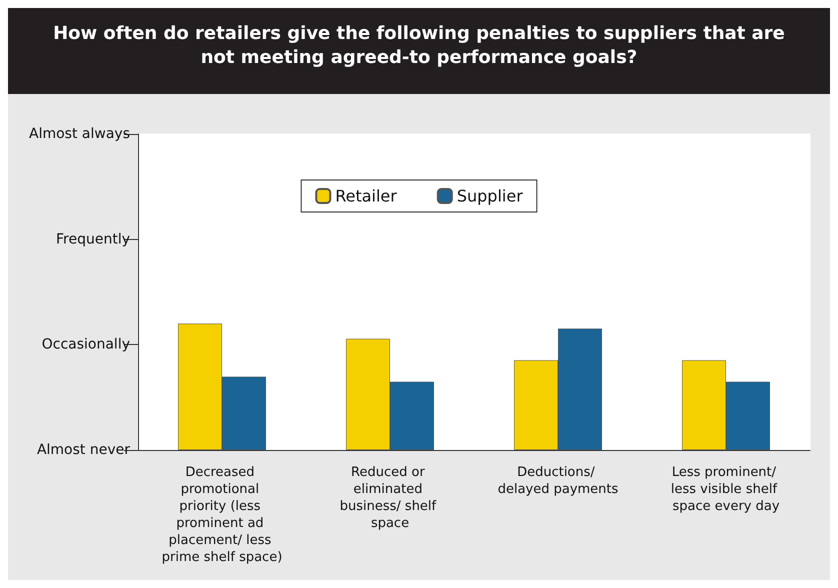  I want to click on text: Almost never, so click(83, 450).